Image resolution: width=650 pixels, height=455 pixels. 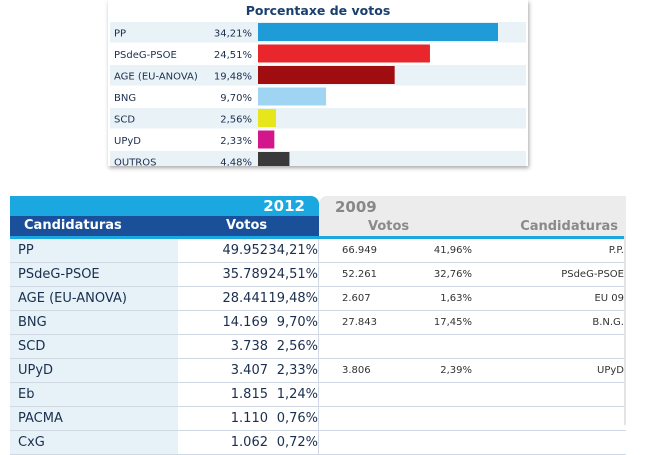 What do you see at coordinates (94, 394) in the screenshot?
I see `candidate-name: Eb` at bounding box center [94, 394].